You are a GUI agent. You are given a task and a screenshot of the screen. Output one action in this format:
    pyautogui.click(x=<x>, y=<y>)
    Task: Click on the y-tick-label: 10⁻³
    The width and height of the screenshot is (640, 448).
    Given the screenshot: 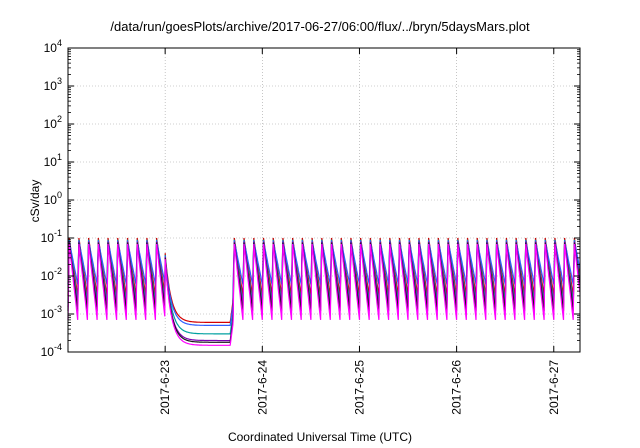 What is the action you would take?
    pyautogui.click(x=51, y=312)
    